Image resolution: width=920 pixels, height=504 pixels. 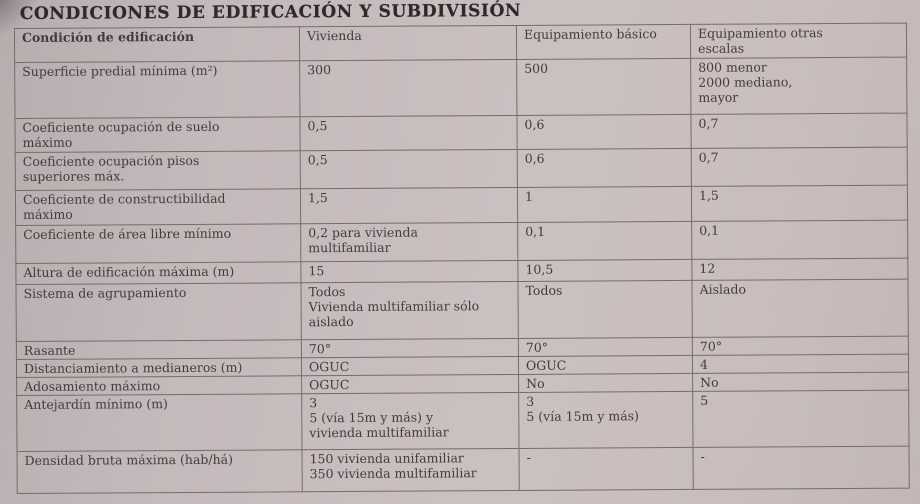 What do you see at coordinates (410, 348) in the screenshot?
I see `cell-vivienda: 70°` at bounding box center [410, 348].